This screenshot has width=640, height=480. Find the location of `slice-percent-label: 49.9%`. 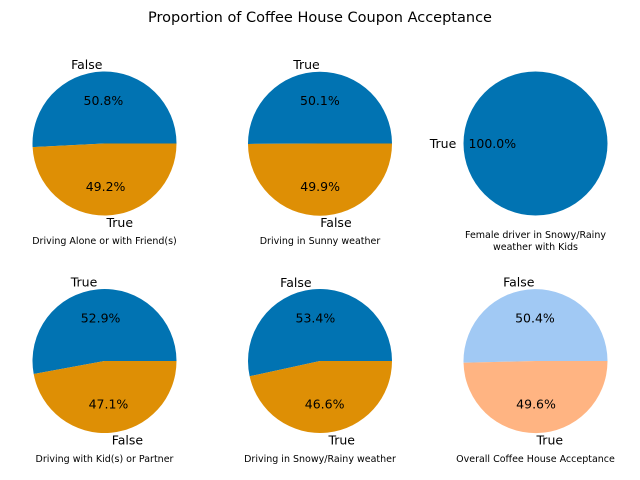

slice-percent-label: 49.9% is located at coordinates (320, 186).